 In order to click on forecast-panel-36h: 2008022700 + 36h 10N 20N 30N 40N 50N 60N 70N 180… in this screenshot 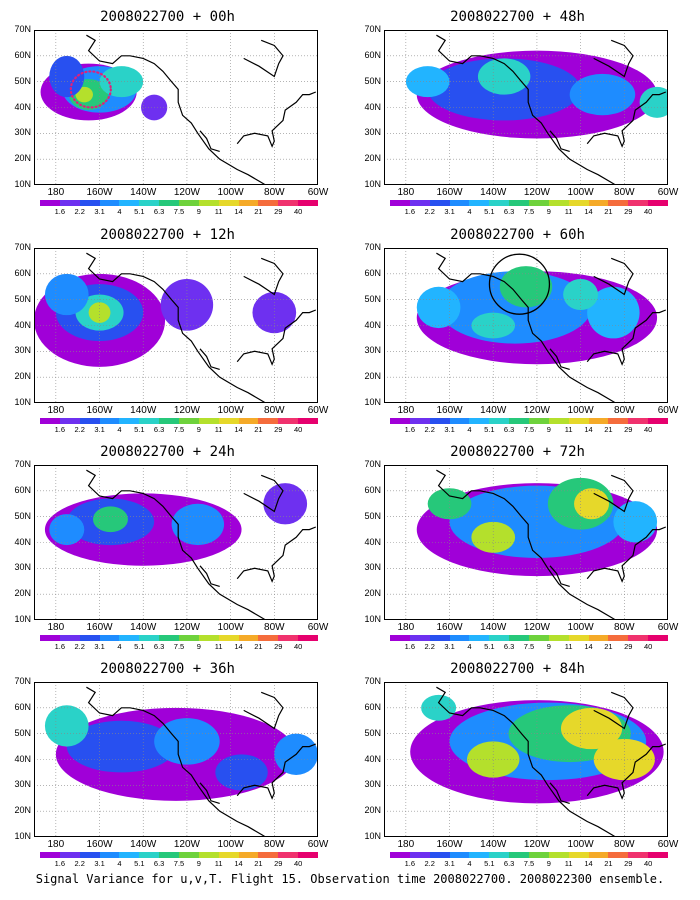, I will do `click(167, 767)`.